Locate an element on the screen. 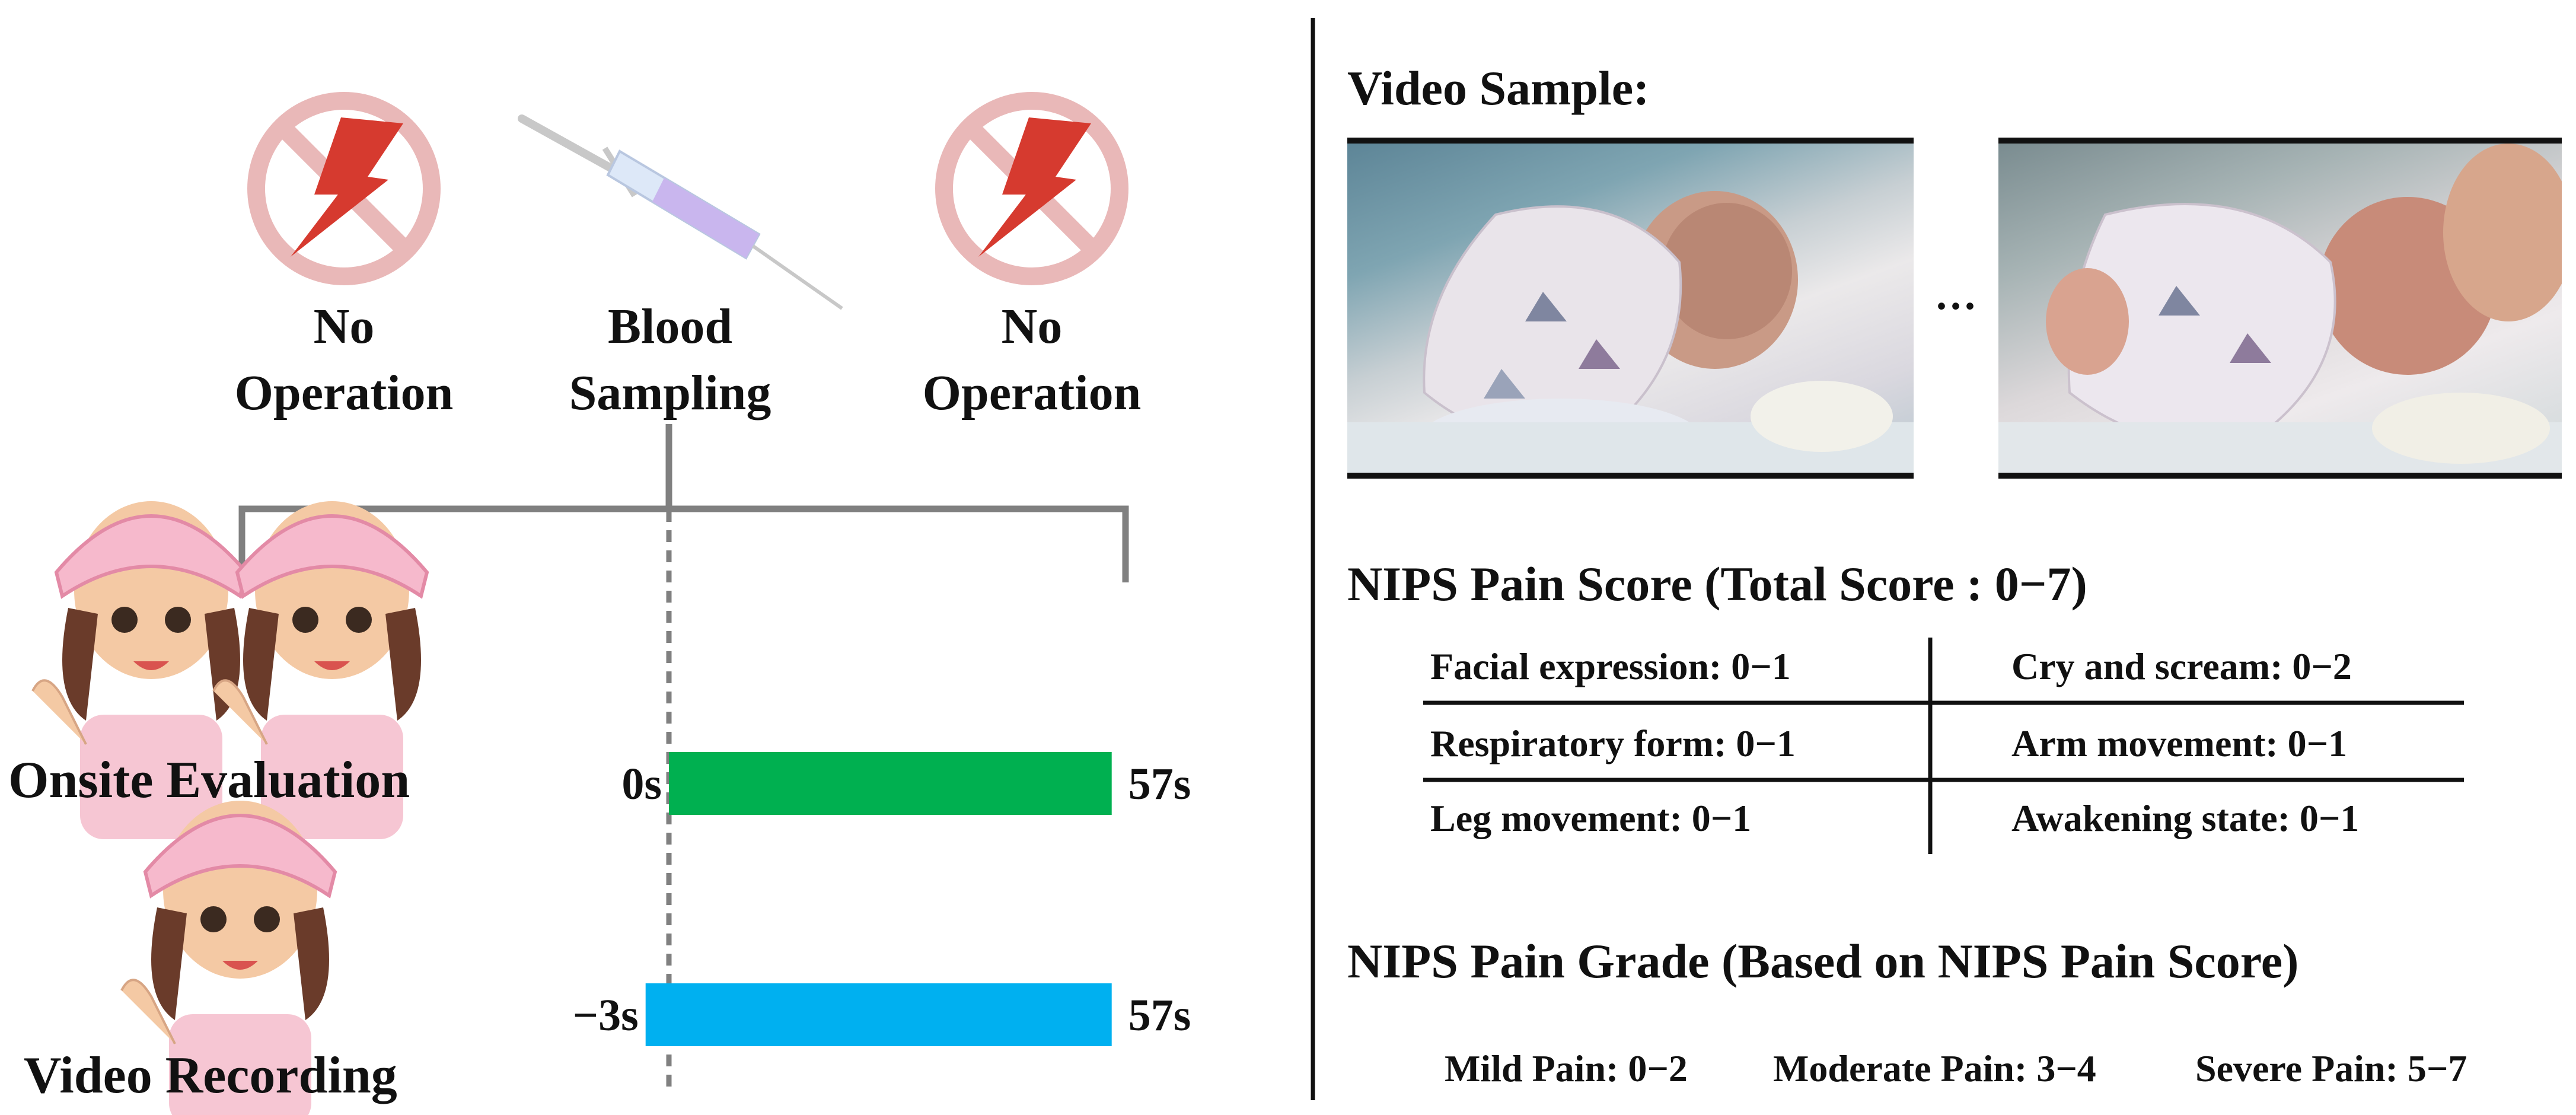 The image size is (2576, 1115). grade-mild: Mild Pain: 0−2 is located at coordinates (1567, 1068).